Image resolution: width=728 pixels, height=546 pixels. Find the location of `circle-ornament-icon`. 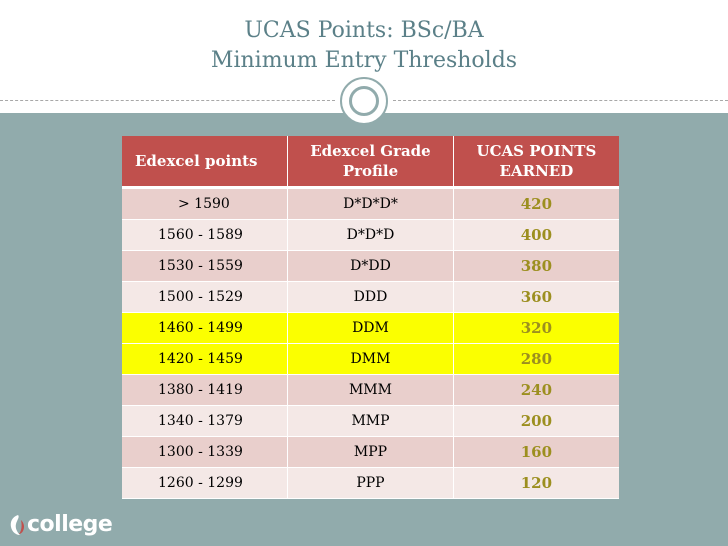

circle-ornament-icon is located at coordinates (364, 101).